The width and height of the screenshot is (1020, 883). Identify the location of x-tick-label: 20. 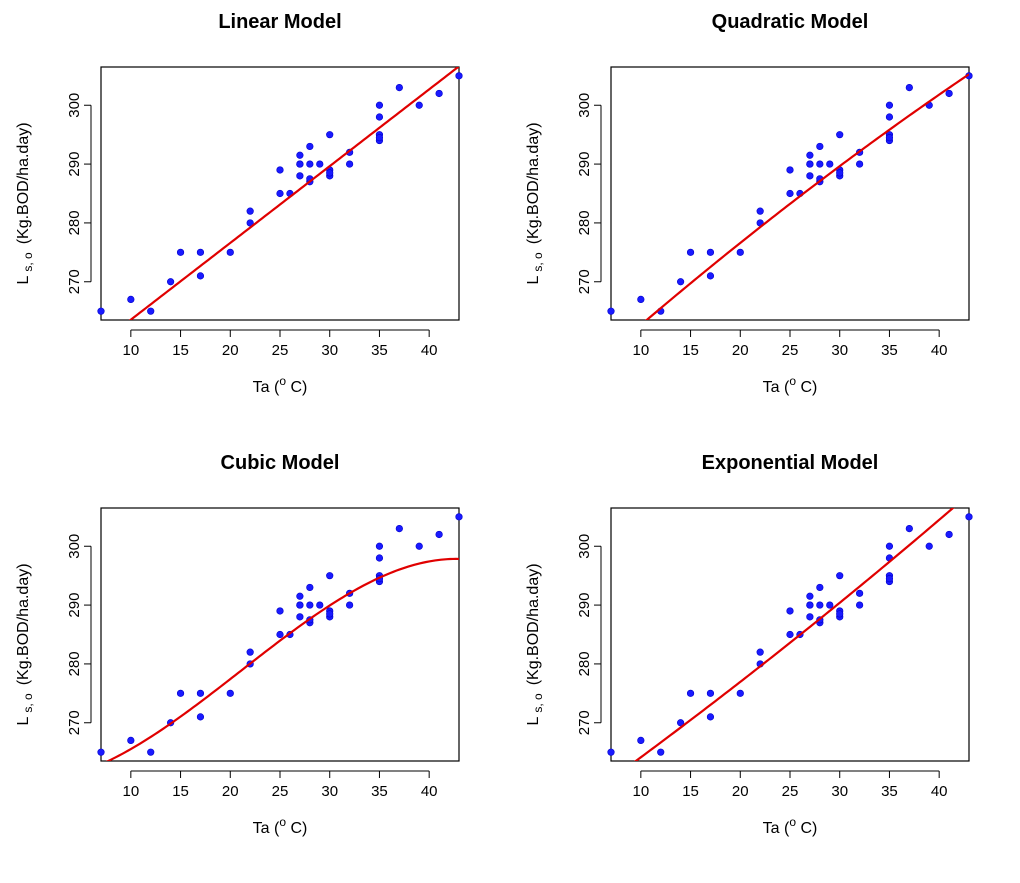
(740, 791).